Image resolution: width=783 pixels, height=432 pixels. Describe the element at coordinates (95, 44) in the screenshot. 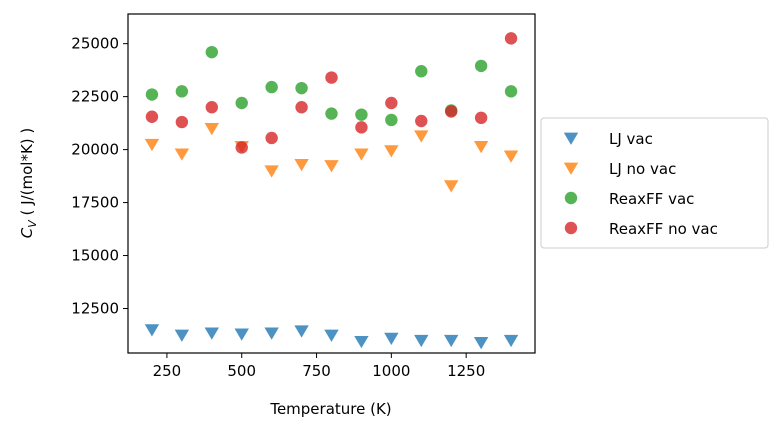

I see `y-tick-label: 25000` at that location.